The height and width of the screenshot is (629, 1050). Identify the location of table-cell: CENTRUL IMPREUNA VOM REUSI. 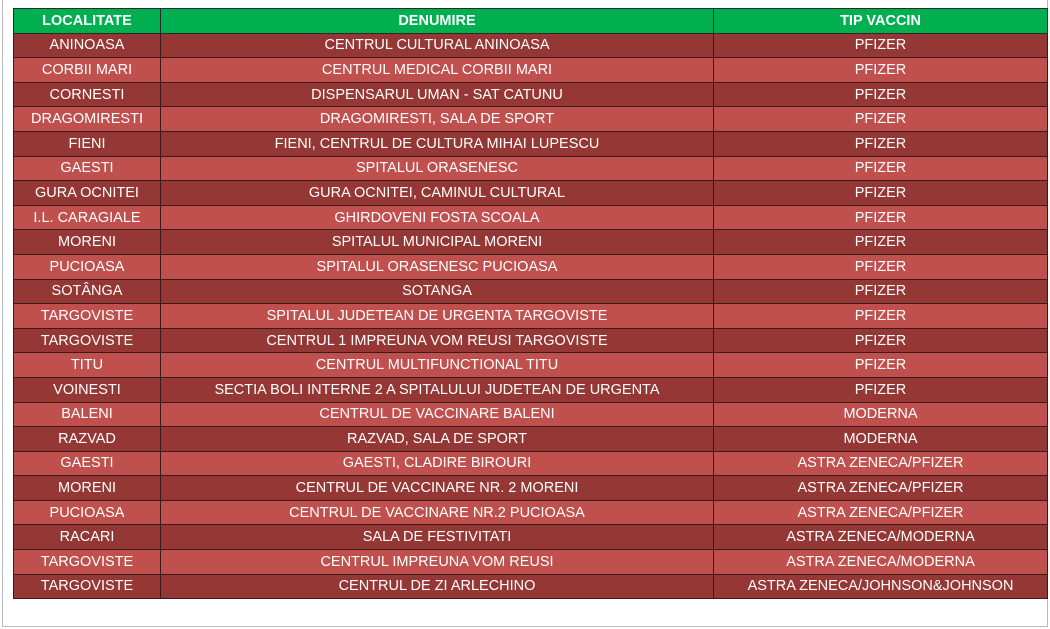
(437, 562).